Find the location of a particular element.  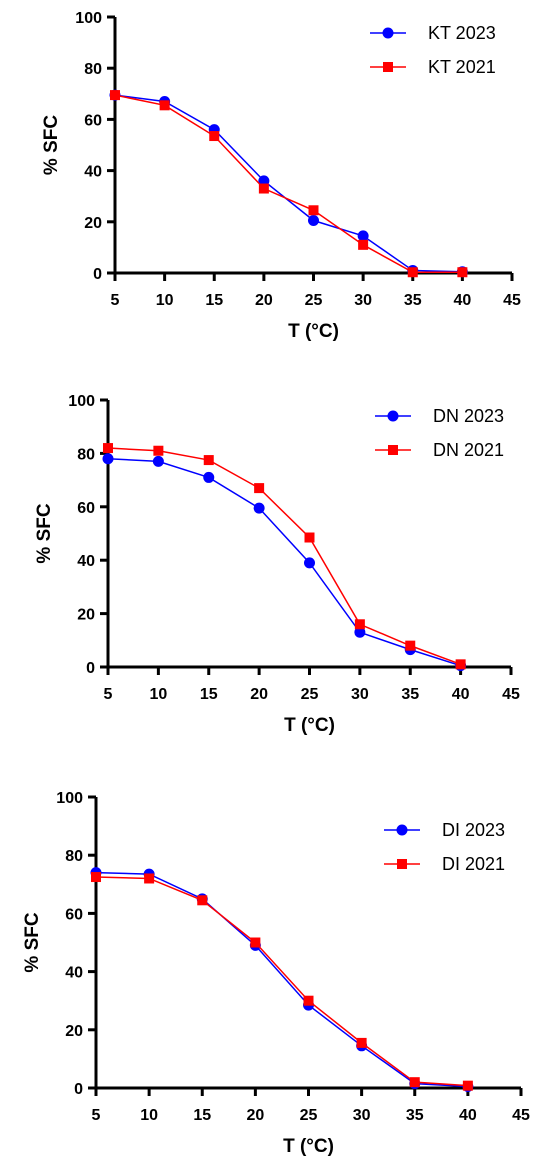

legend-label: KT 2021 is located at coordinates (462, 67).